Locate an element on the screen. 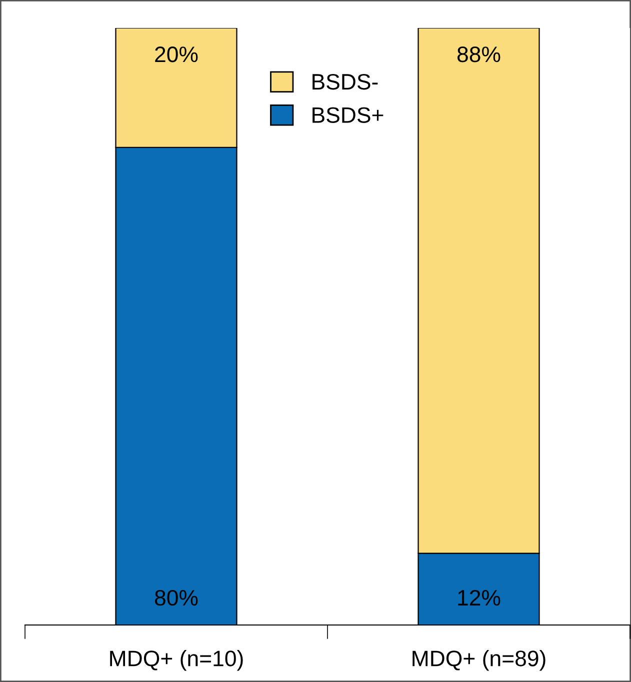 The image size is (631, 682). data-label: 20% is located at coordinates (176, 54).